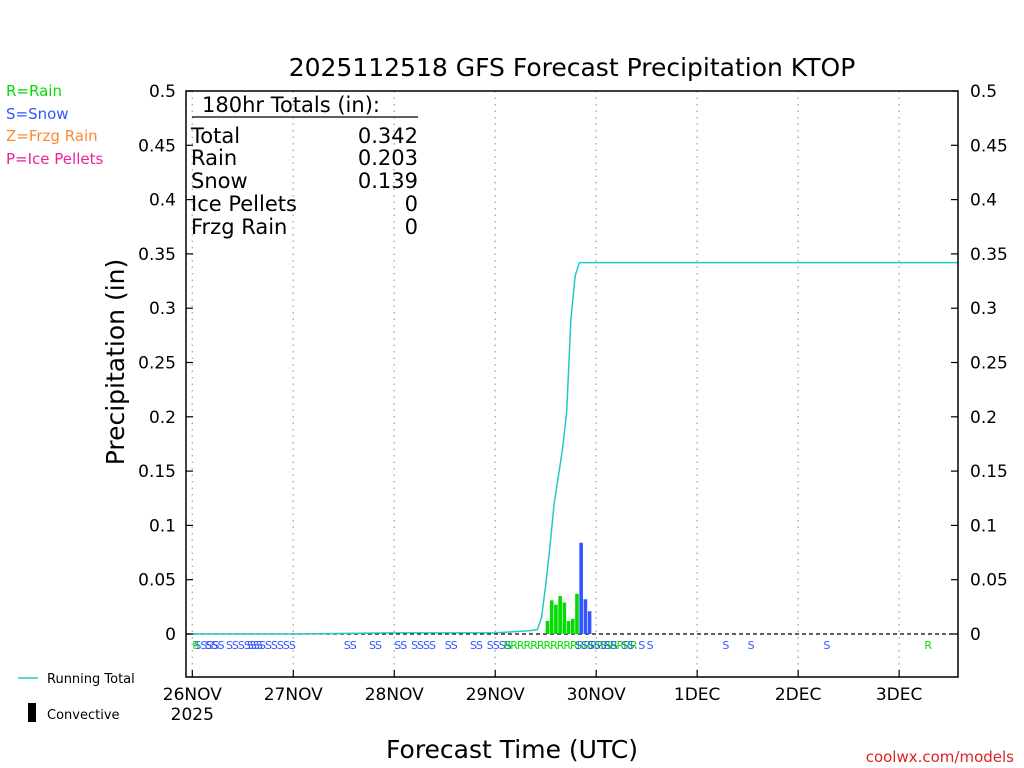  What do you see at coordinates (697, 695) in the screenshot?
I see `x-tick-label: 1DEC` at bounding box center [697, 695].